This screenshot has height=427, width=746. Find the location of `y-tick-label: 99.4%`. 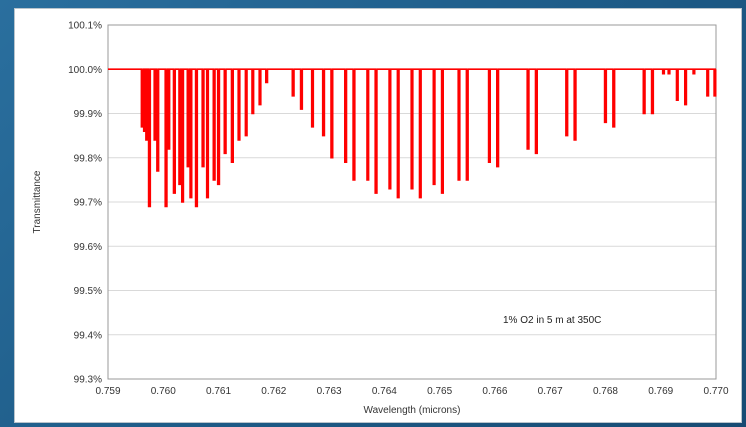

y-tick-label: 99.4% is located at coordinates (88, 335).